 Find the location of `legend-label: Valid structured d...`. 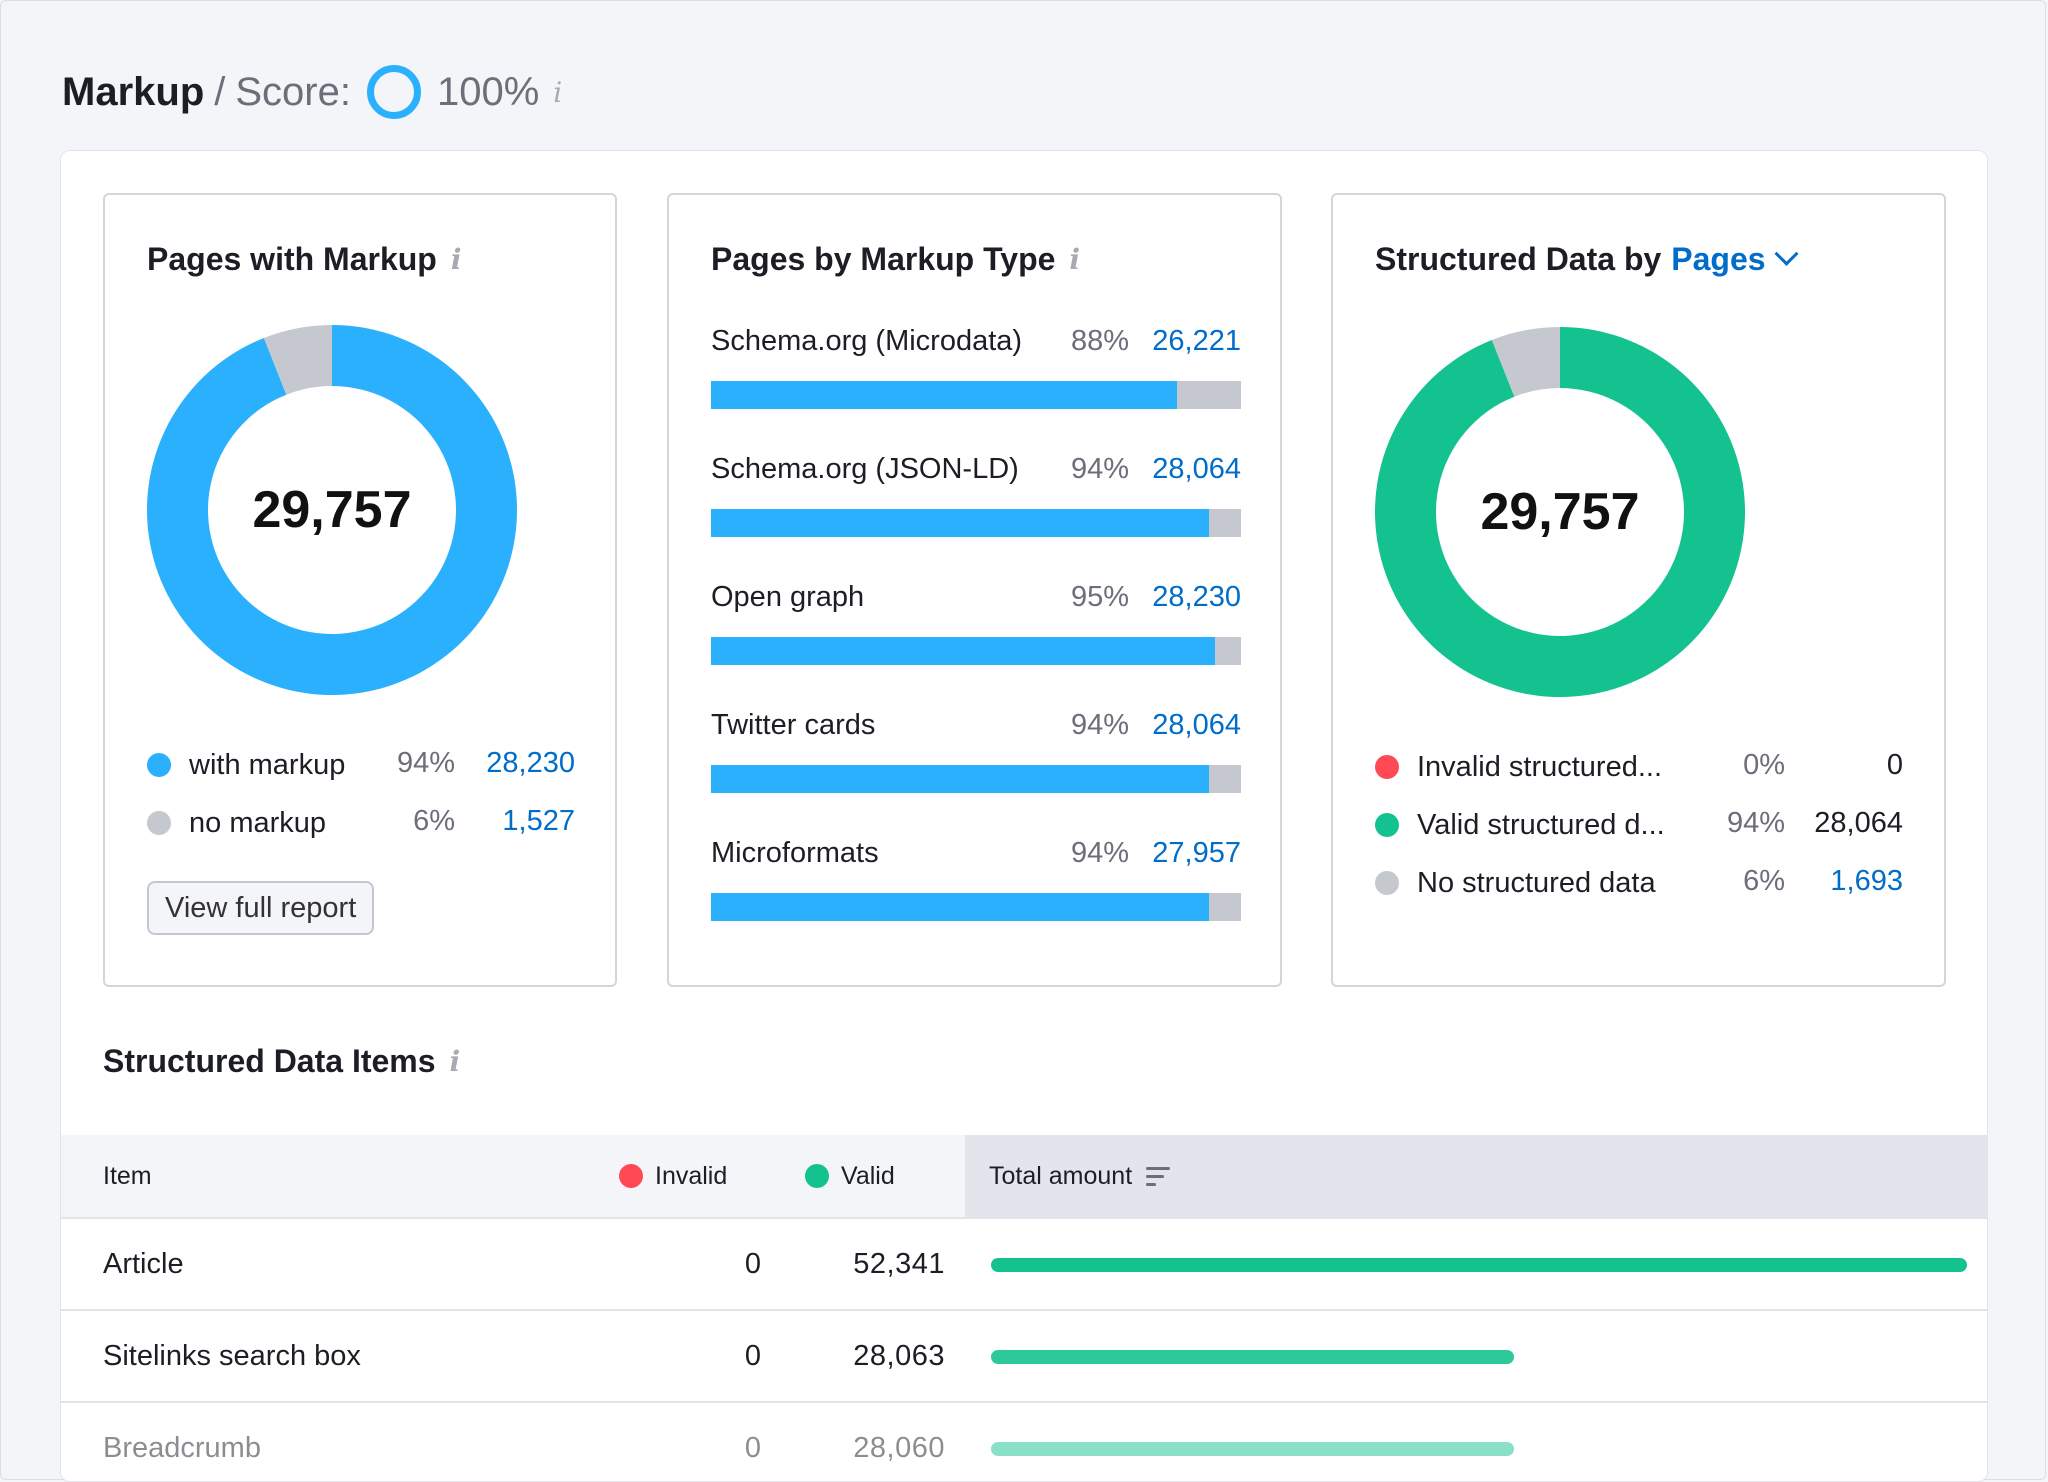

legend-label: Valid structured d... is located at coordinates (1541, 824).